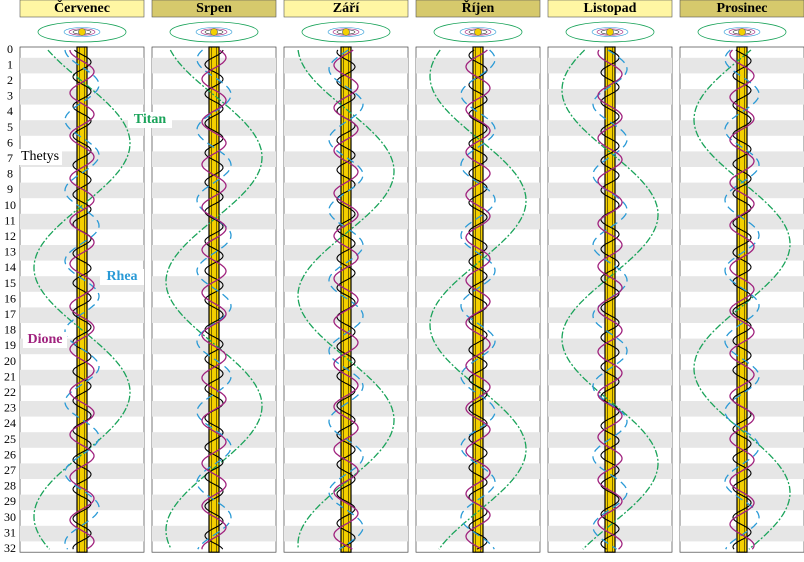 This screenshot has height=562, width=804. What do you see at coordinates (10, 127) in the screenshot?
I see `day-label: 5` at bounding box center [10, 127].